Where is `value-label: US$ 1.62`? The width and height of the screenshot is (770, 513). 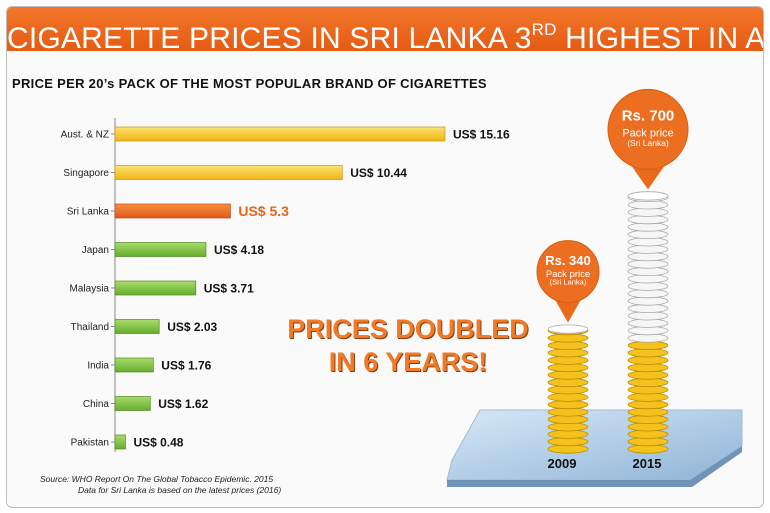
value-label: US$ 1.62 is located at coordinates (183, 404).